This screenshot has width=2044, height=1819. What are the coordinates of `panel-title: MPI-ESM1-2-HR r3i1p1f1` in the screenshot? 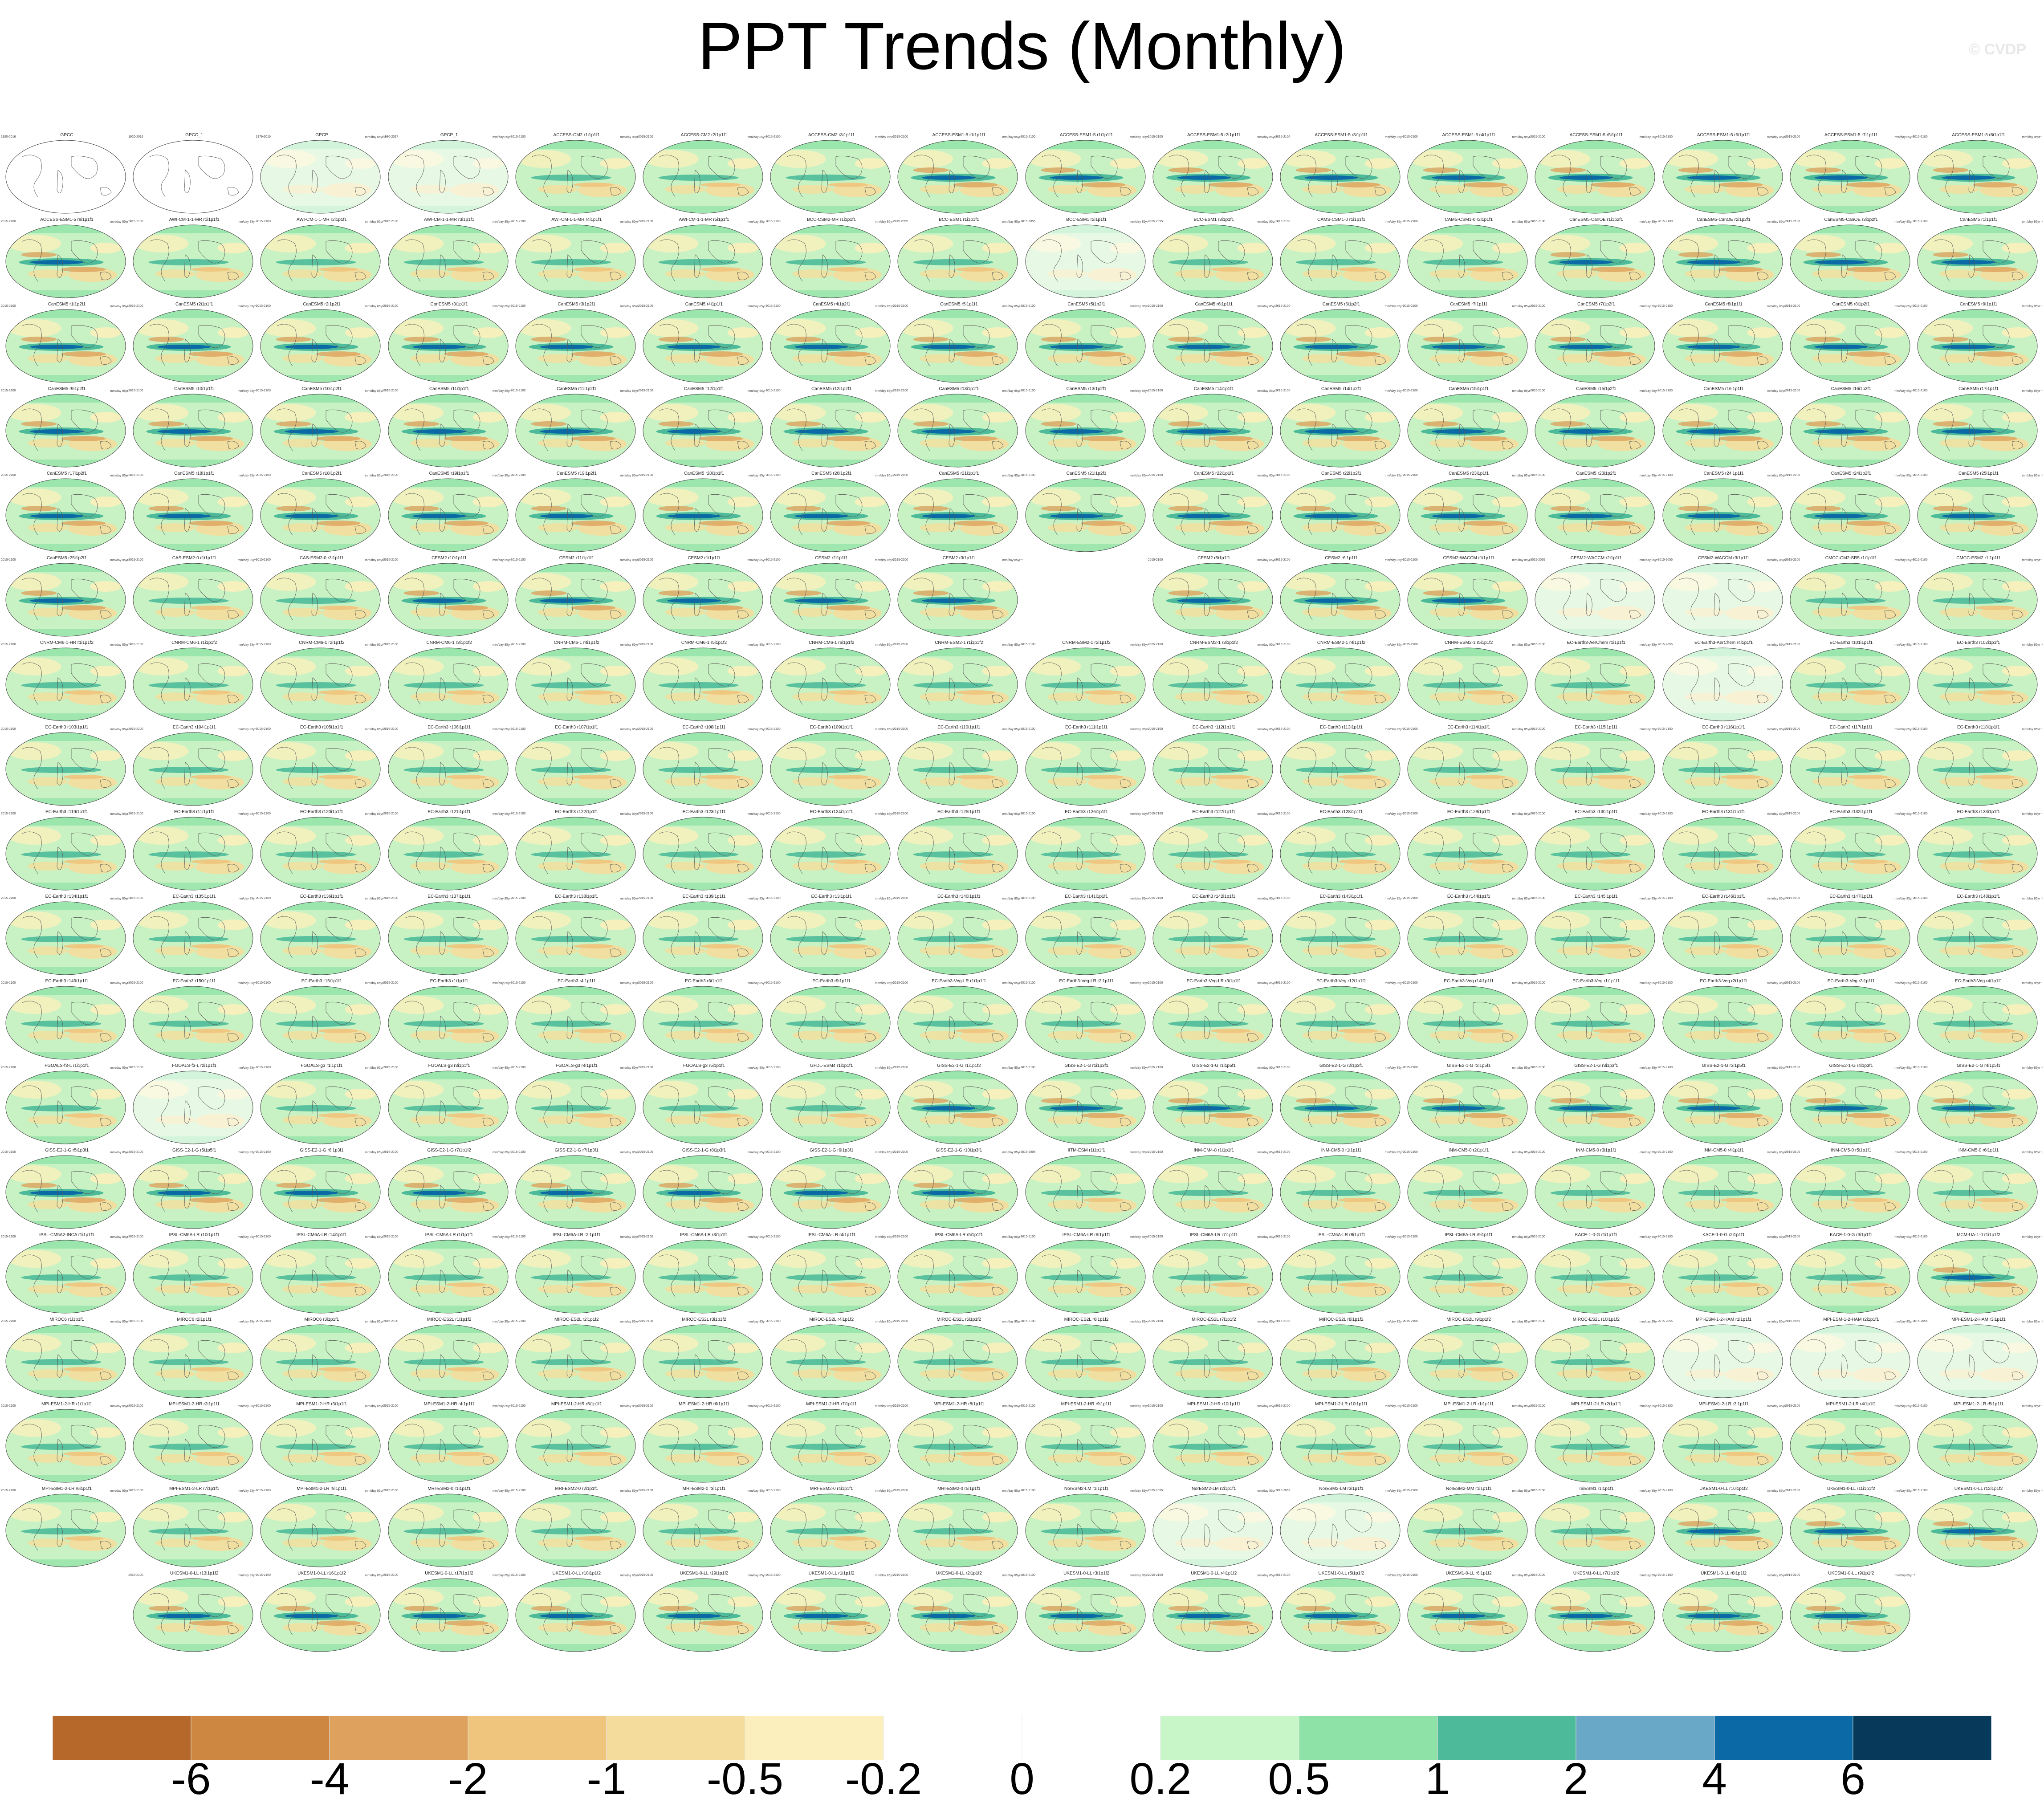 It's located at (321, 1404).